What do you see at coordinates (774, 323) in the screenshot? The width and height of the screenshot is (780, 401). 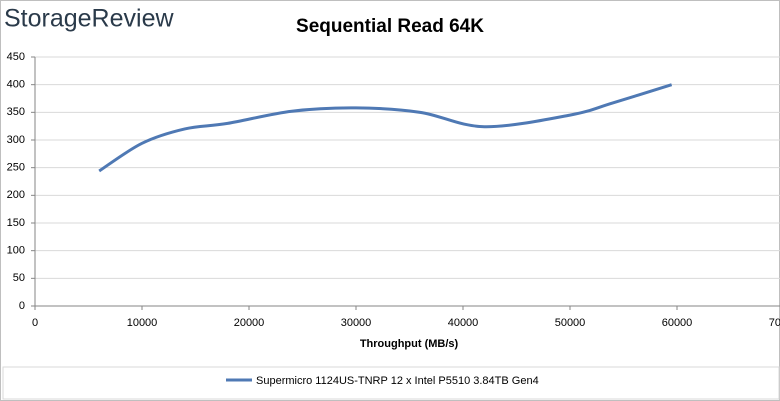 I see `x-tick-label: 70000` at bounding box center [774, 323].